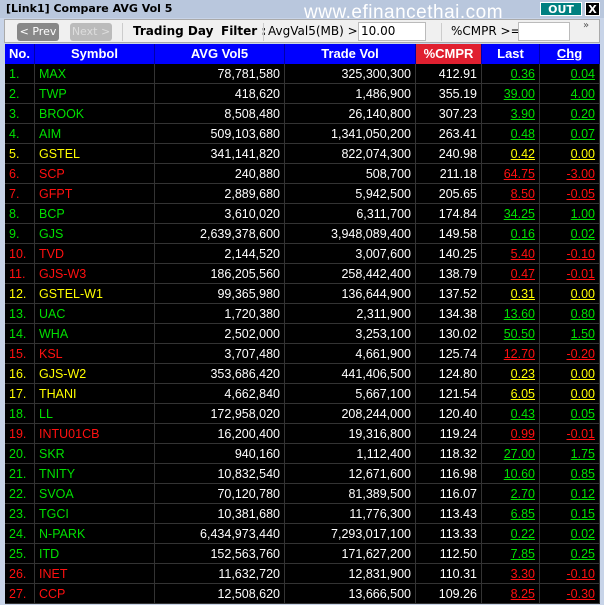 The height and width of the screenshot is (605, 604). What do you see at coordinates (220, 54) in the screenshot?
I see `header-avg-vol5: AVG Vol5` at bounding box center [220, 54].